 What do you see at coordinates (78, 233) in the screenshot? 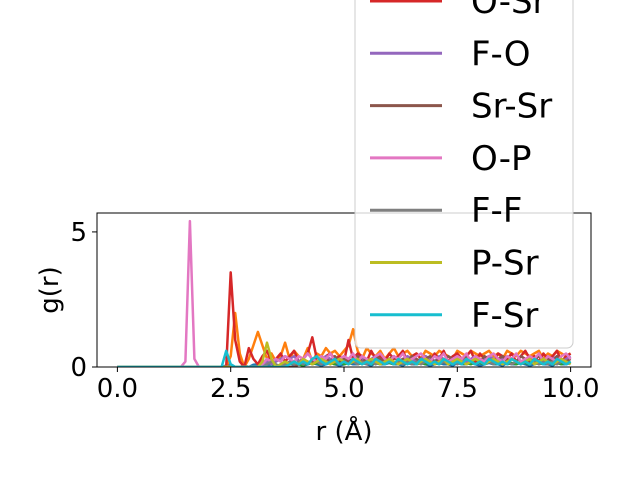
I see `y-tick-label: 5` at bounding box center [78, 233].